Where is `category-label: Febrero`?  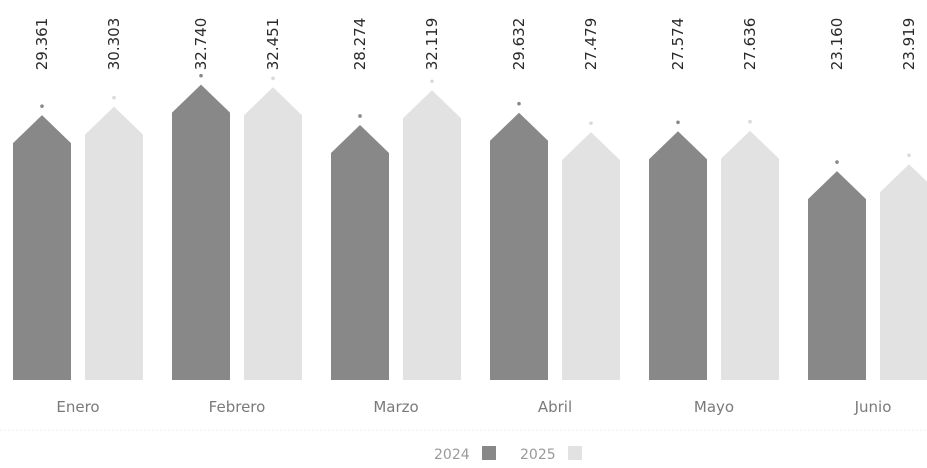 category-label: Febrero is located at coordinates (237, 407).